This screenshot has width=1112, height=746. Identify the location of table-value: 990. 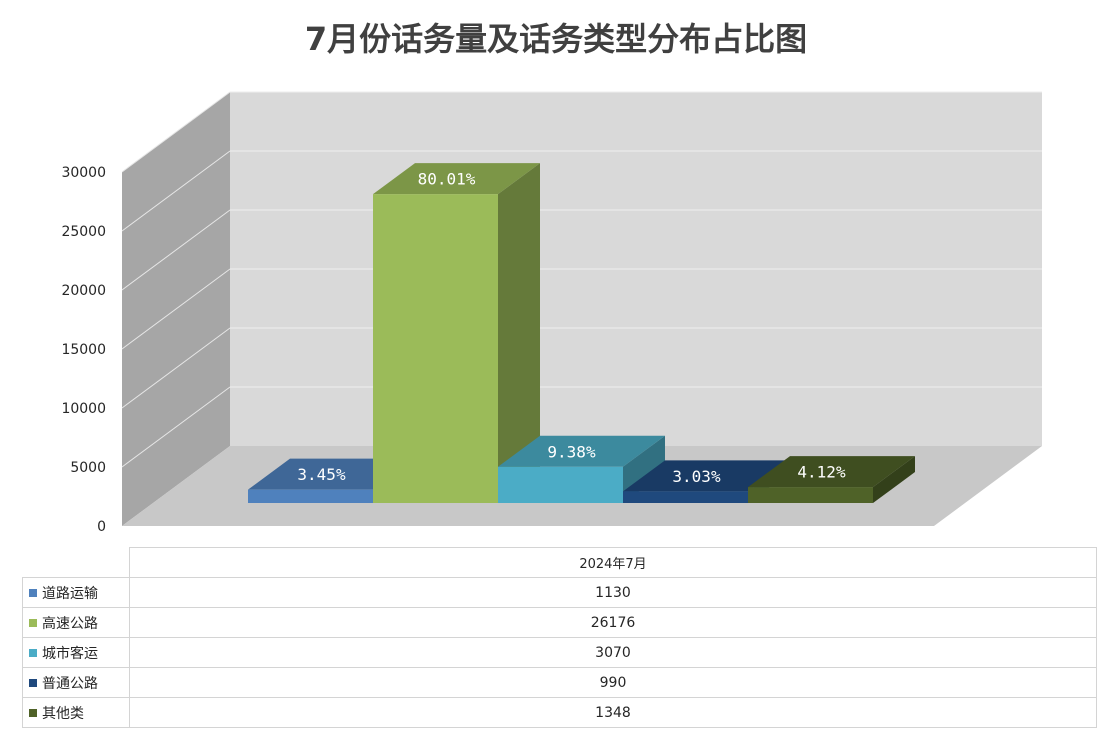
(613, 682).